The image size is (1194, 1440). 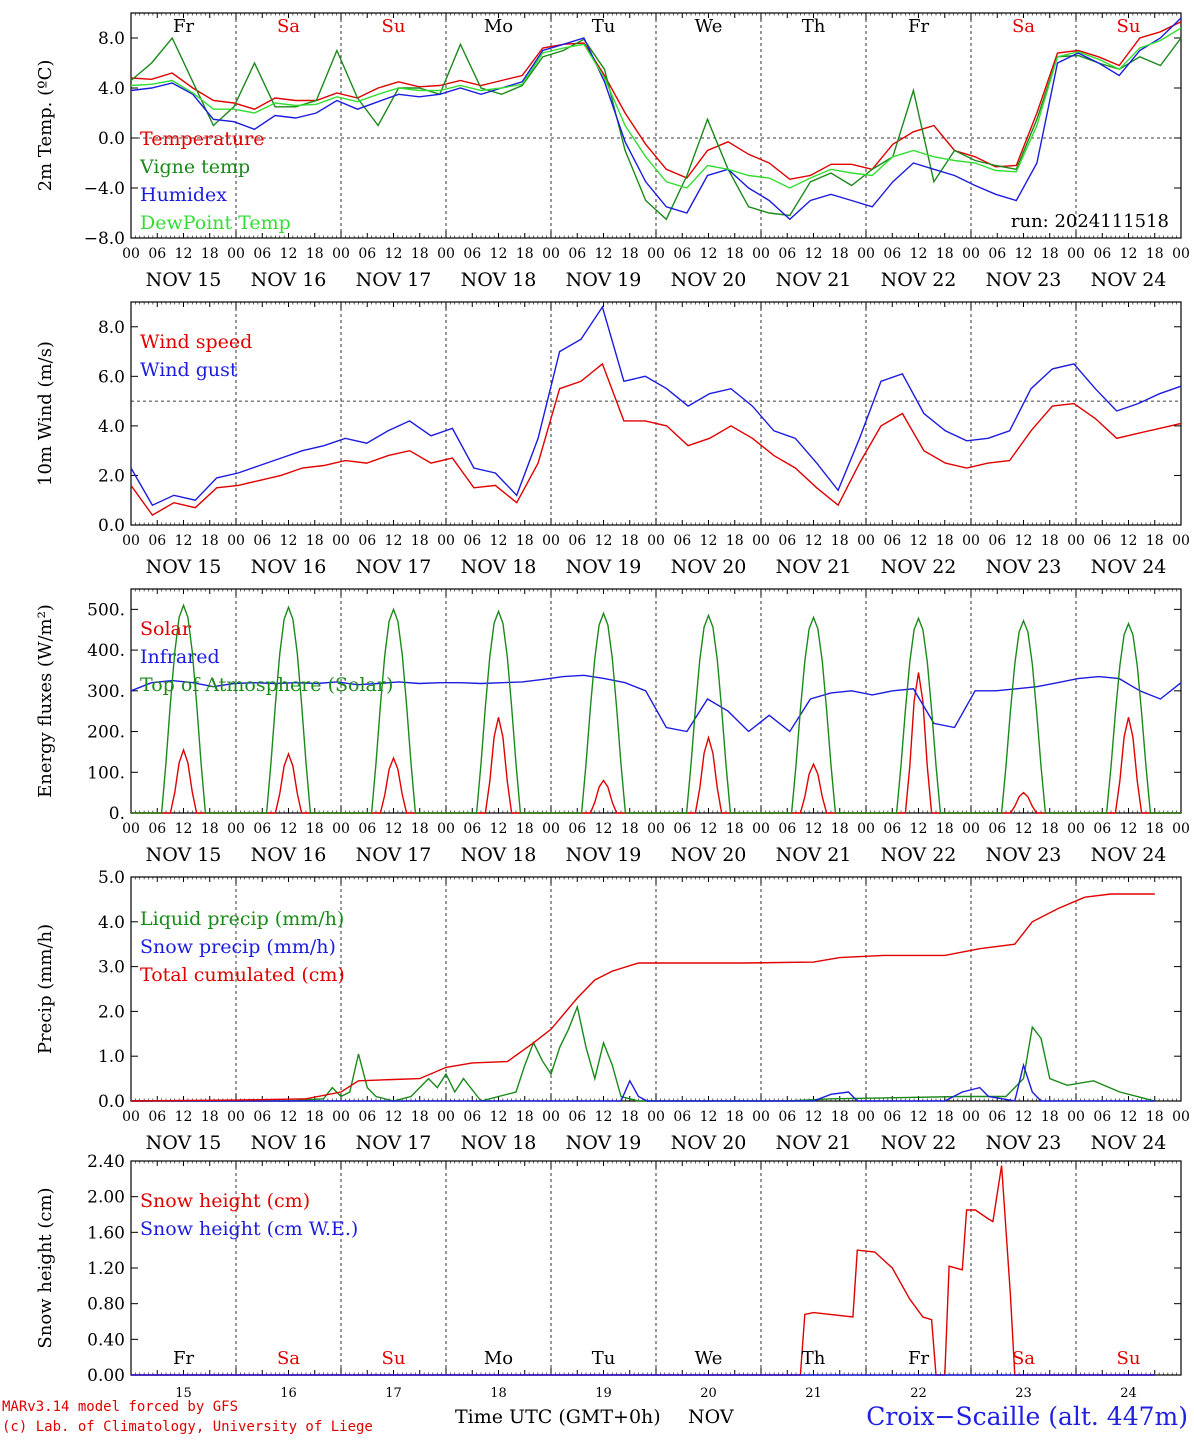 I want to click on wind-ytick-label: 8.0, so click(x=111, y=328).